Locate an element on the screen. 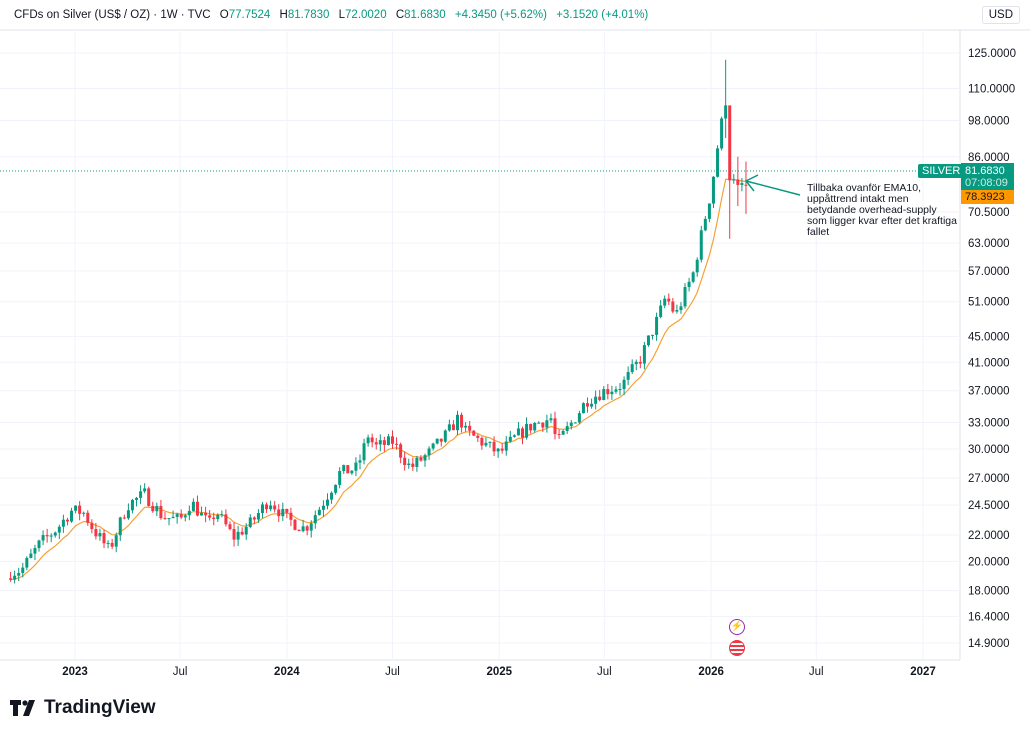 The image size is (1030, 731). price-tick: 30.0000 is located at coordinates (989, 450).